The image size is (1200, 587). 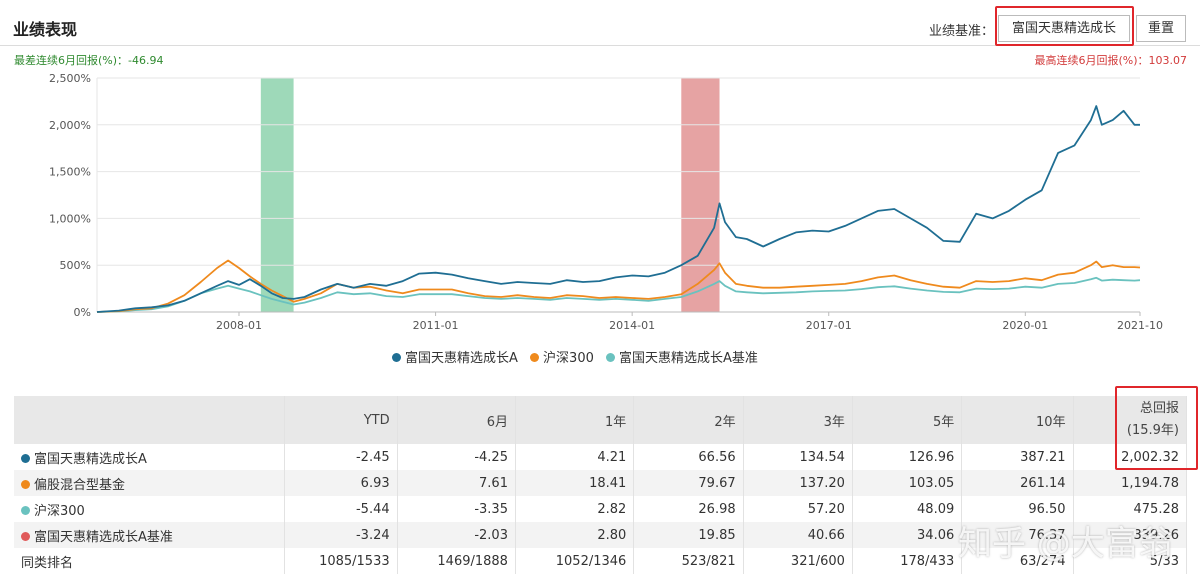 What do you see at coordinates (1017, 509) in the screenshot?
I see `table-cell: 96.50` at bounding box center [1017, 509].